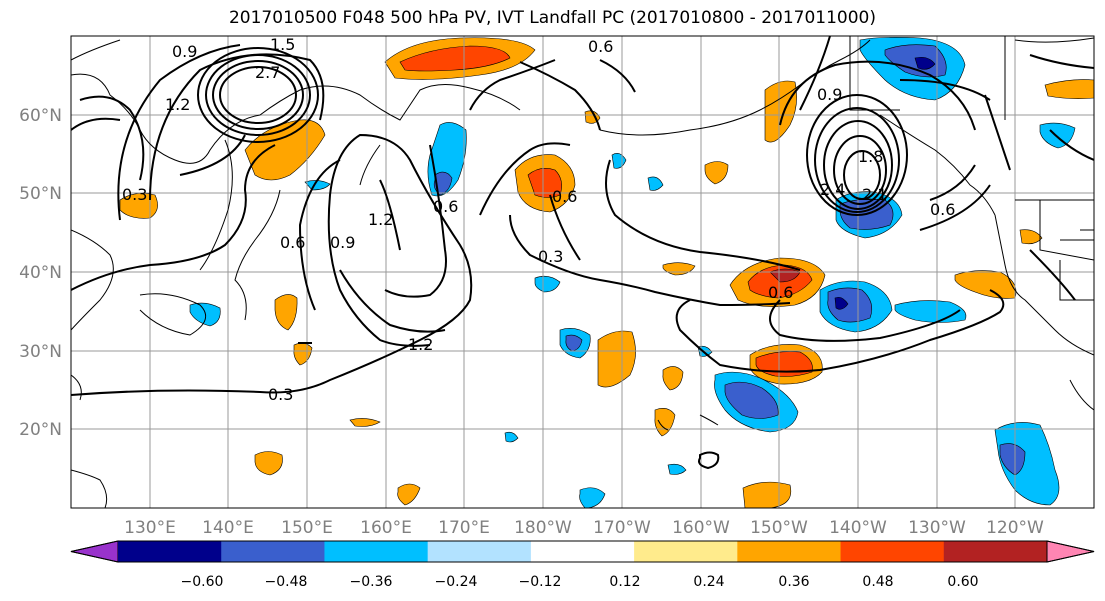 The image size is (1105, 601). Describe the element at coordinates (40, 194) in the screenshot. I see `lat-label: 50°N` at that location.